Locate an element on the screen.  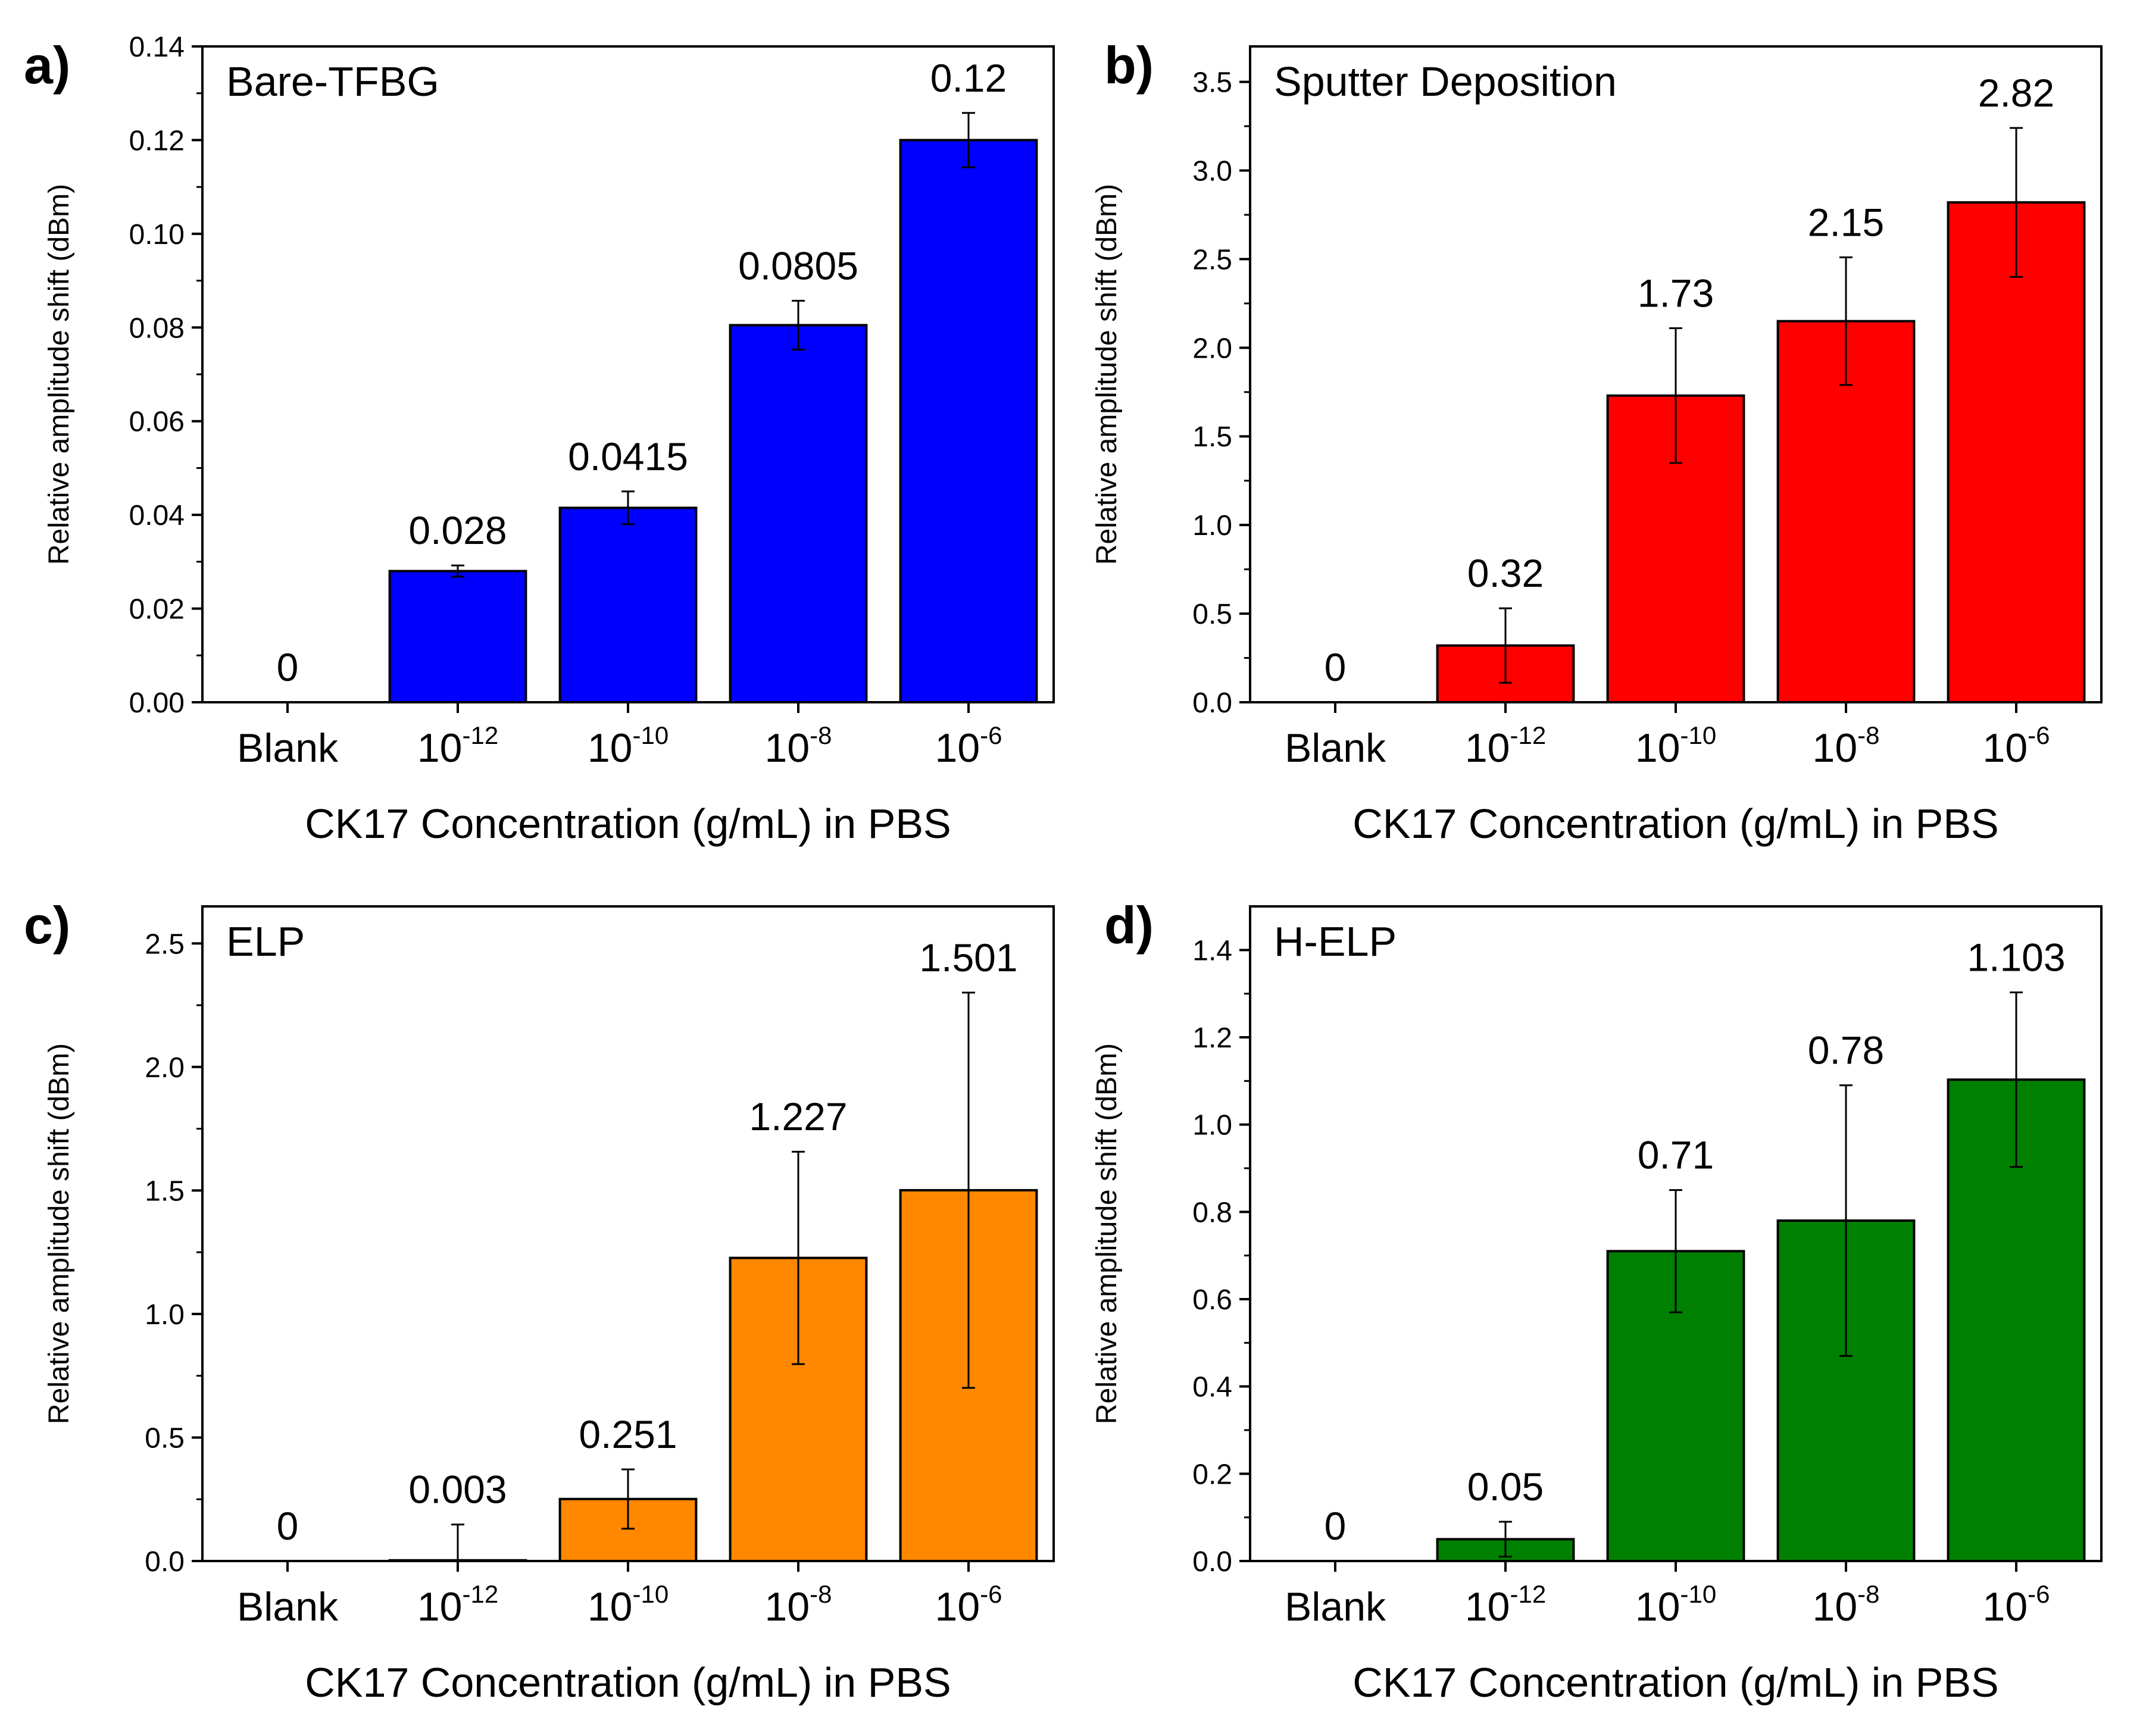
data-label: 1.501 is located at coordinates (968, 958).